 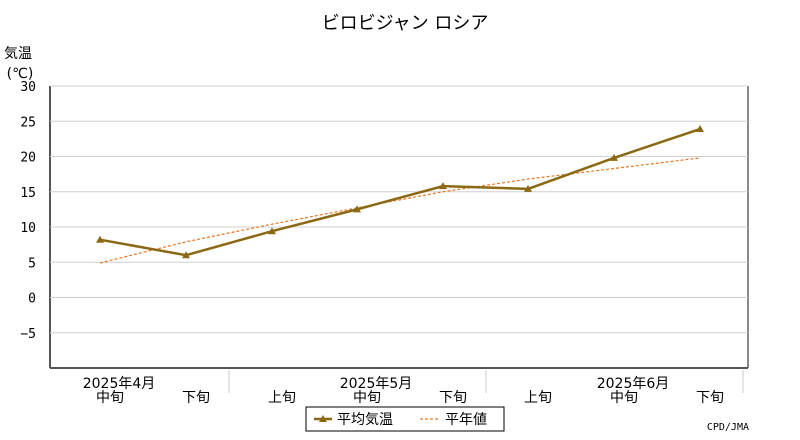 What do you see at coordinates (405, 23) in the screenshot?
I see `chart-title: ビロビジャン ロシア` at bounding box center [405, 23].